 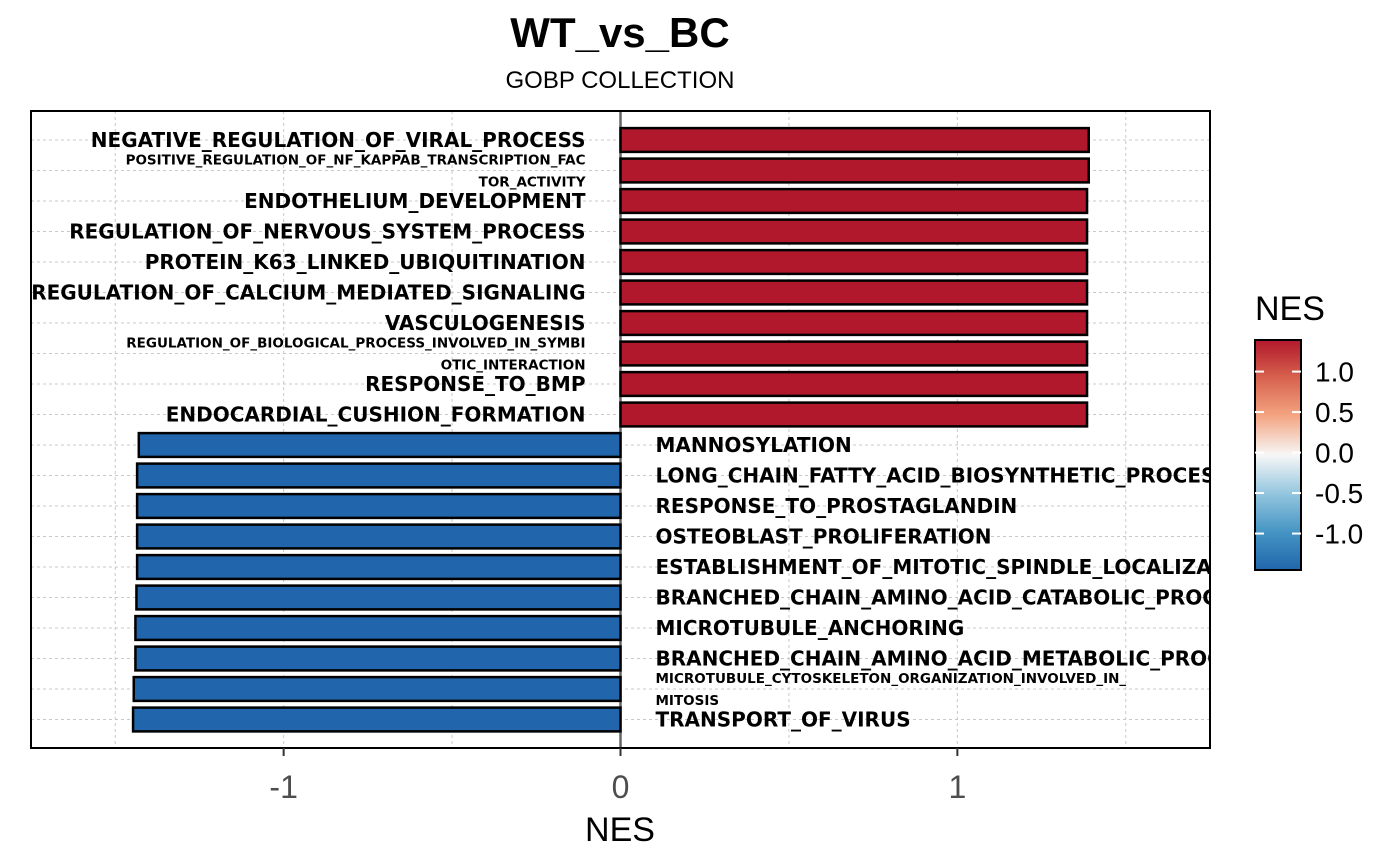 What do you see at coordinates (1334, 453) in the screenshot?
I see `legend-tick-label: 0.0` at bounding box center [1334, 453].